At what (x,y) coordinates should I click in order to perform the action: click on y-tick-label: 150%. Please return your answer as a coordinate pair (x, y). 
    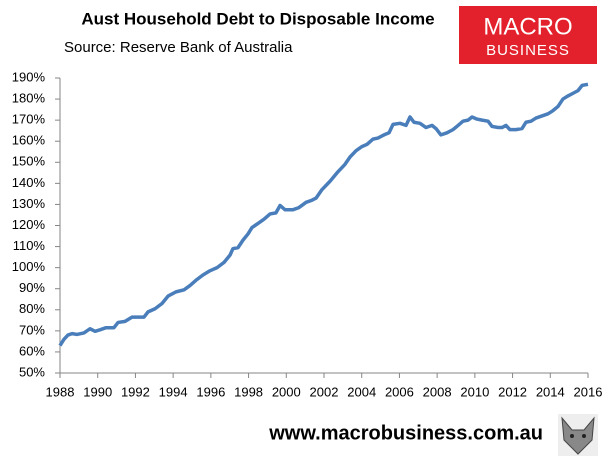
    Looking at the image, I should click on (29, 161).